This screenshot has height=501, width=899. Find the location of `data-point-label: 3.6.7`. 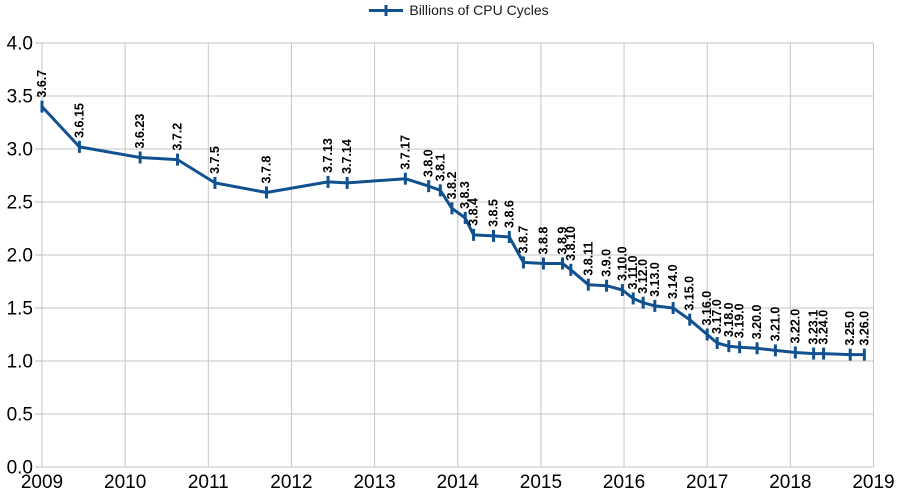

data-point-label: 3.6.7 is located at coordinates (42, 84).